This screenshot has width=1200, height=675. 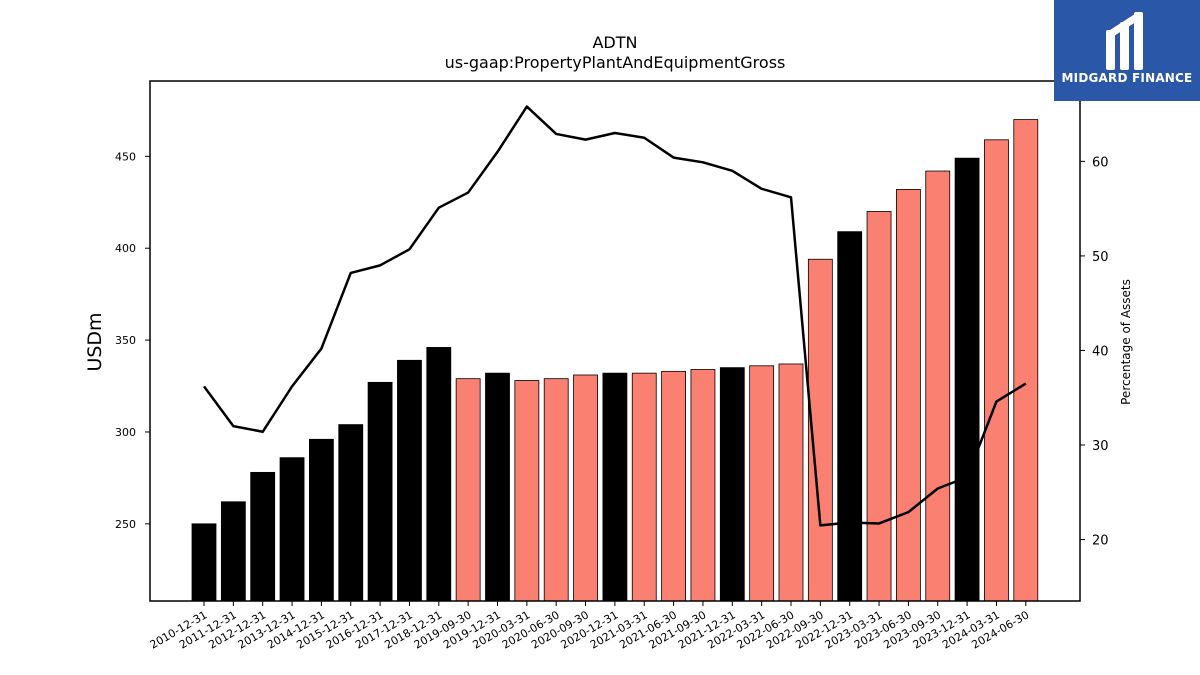 What do you see at coordinates (125, 248) in the screenshot?
I see `y-tick-label: 400` at bounding box center [125, 248].